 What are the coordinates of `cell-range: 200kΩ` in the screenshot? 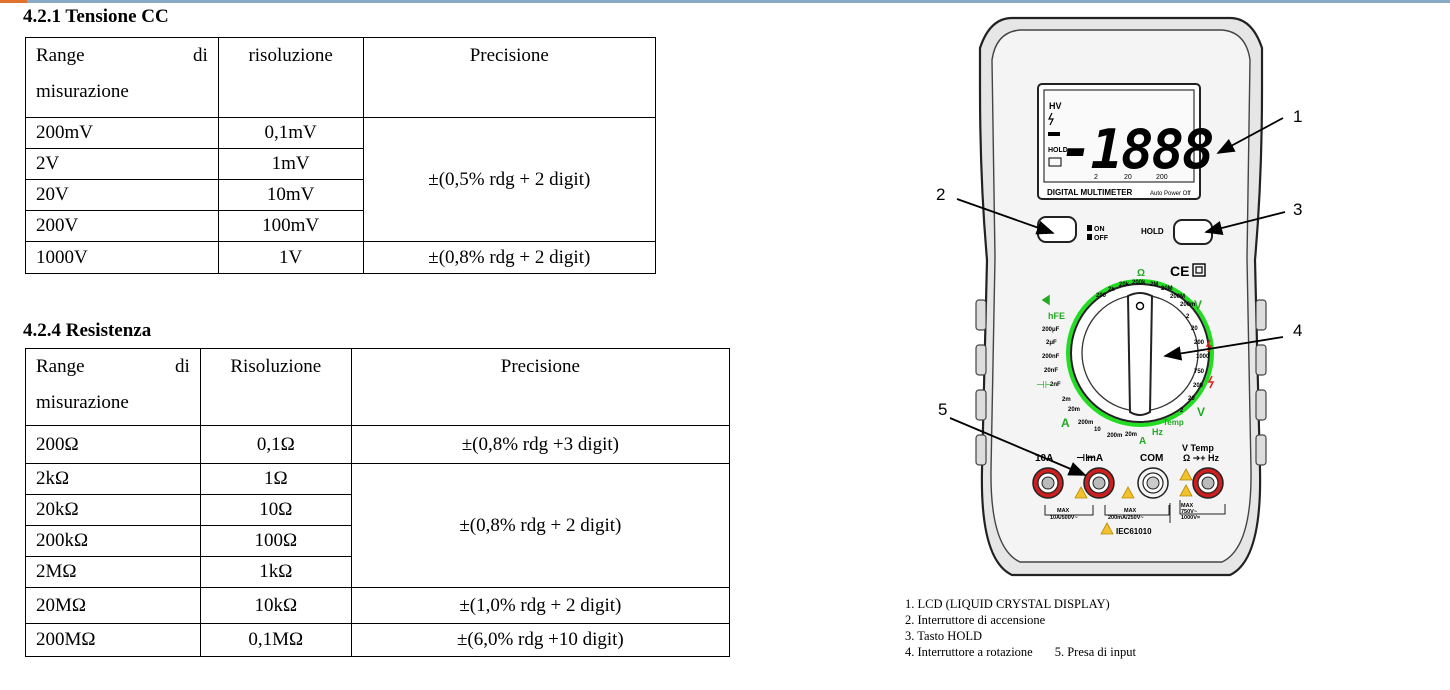 It's located at (113, 541).